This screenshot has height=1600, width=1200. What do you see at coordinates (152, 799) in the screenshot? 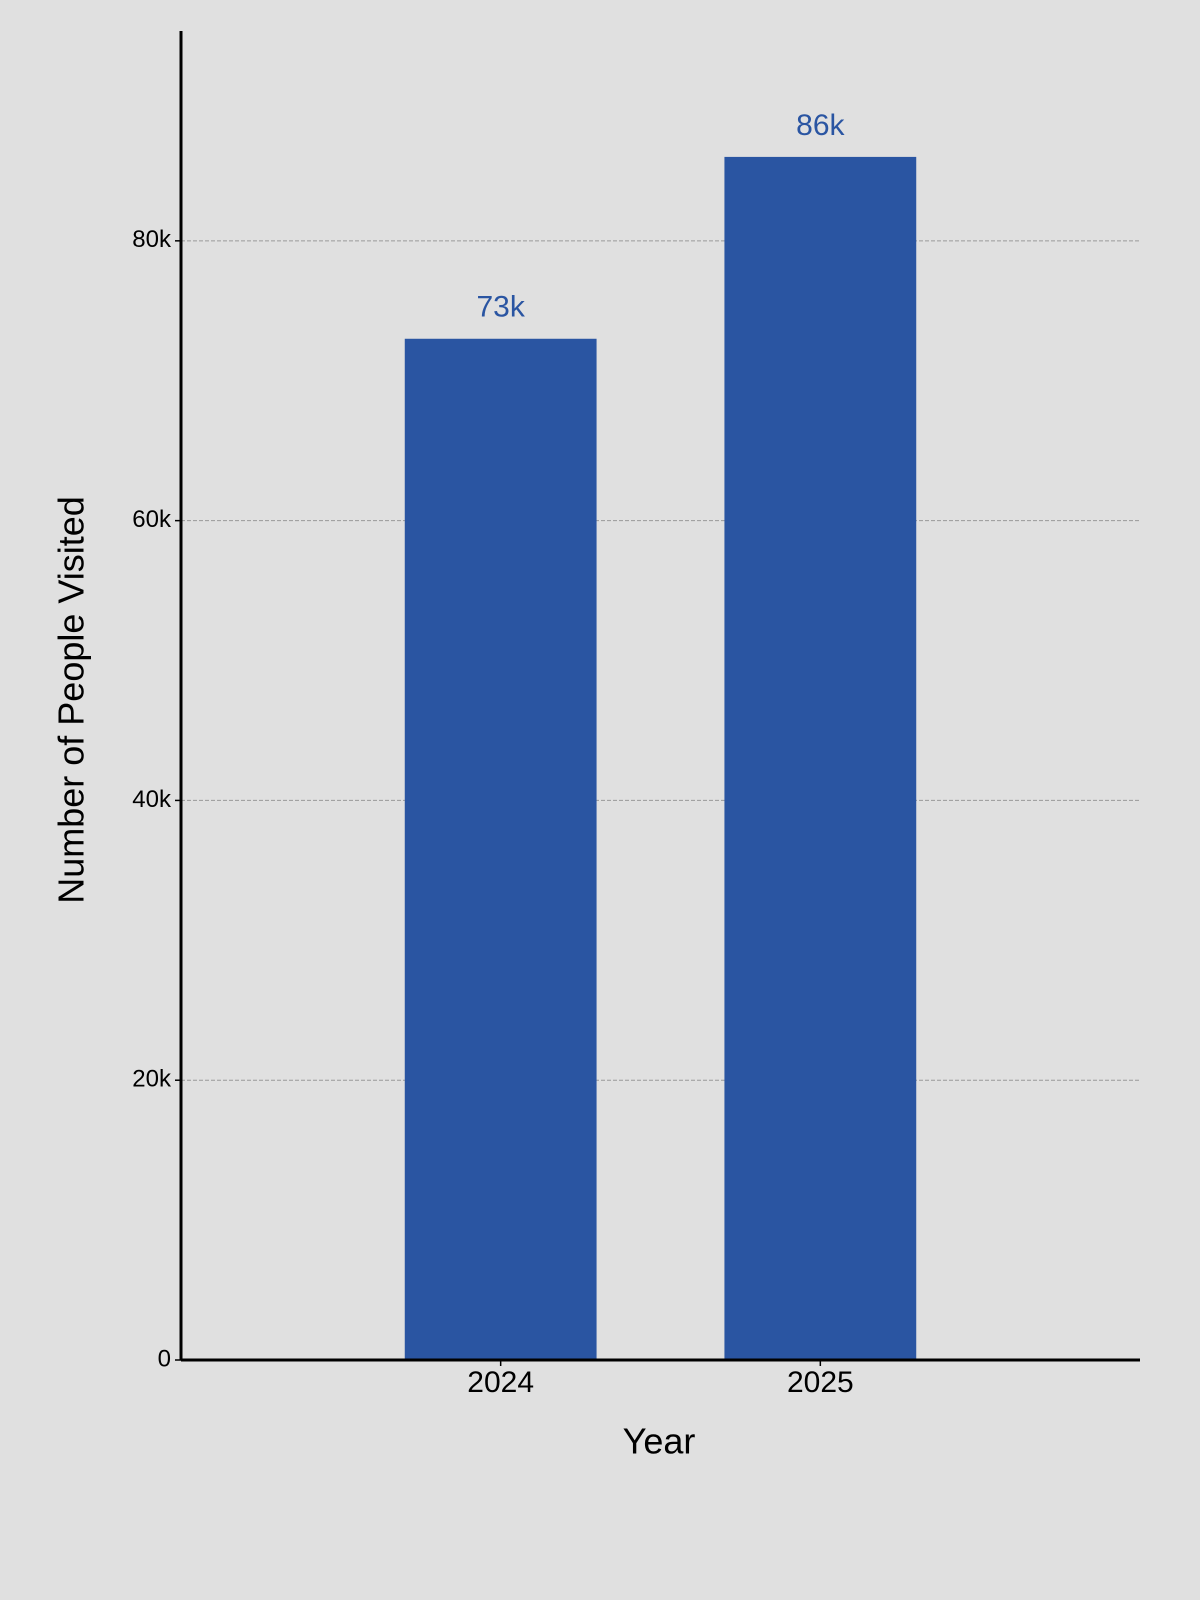
I see `y-tick-label: 40k` at bounding box center [152, 799].